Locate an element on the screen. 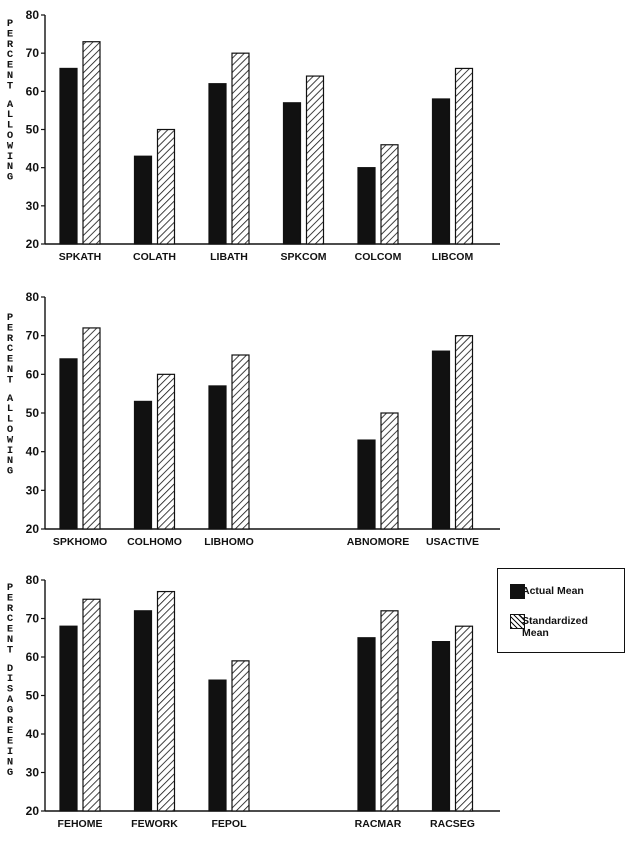 The height and width of the screenshot is (845, 636). y-axis-label-letter: D is located at coordinates (10, 669).